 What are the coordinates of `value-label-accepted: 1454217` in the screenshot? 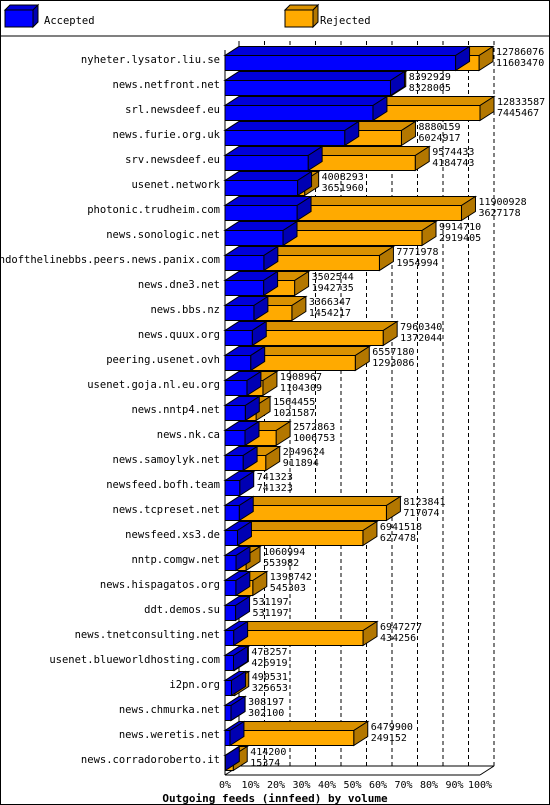 It's located at (330, 313).